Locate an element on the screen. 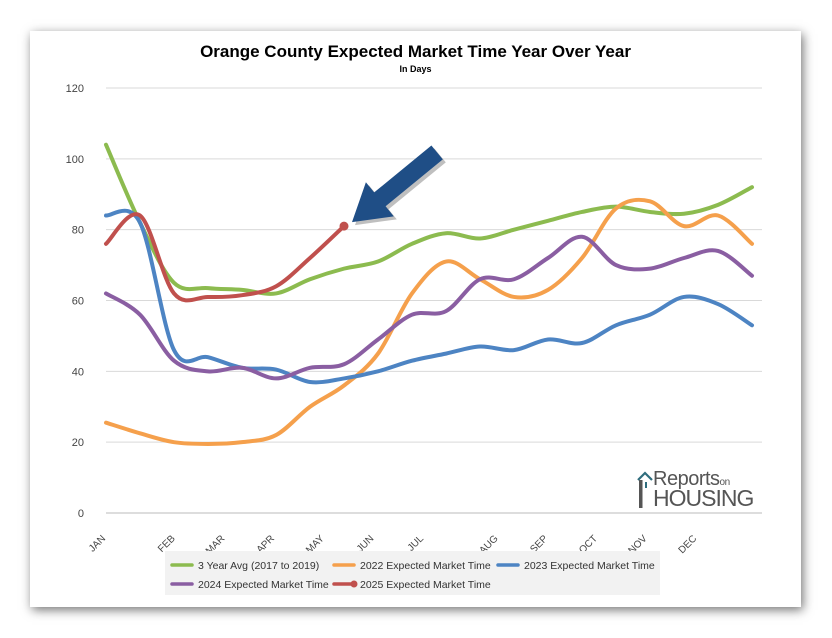 This screenshot has width=832, height=638. series-end-marker is located at coordinates (344, 226).